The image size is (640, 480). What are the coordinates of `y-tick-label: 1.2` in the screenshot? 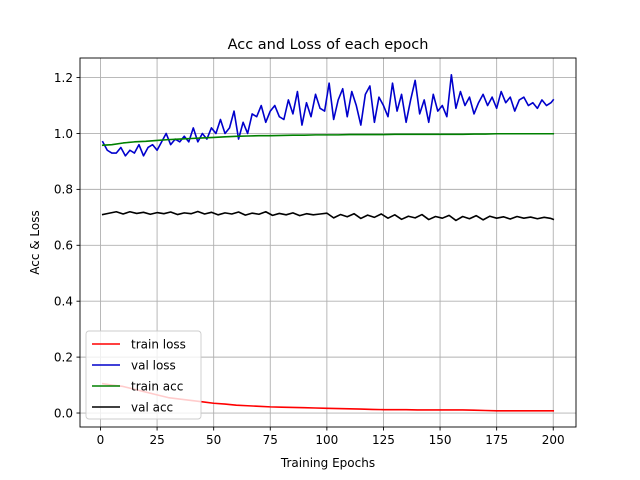 It's located at (63, 78).